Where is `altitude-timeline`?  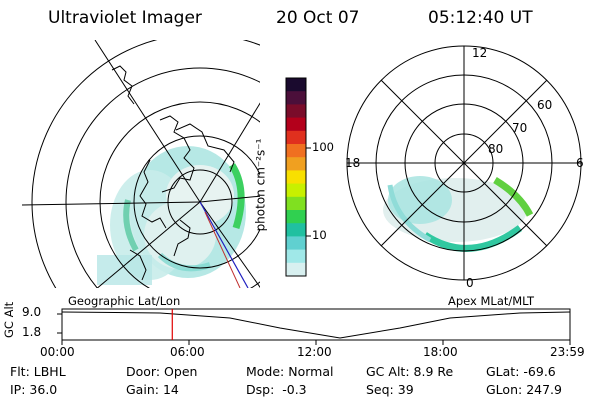
altitude-timeline is located at coordinates (314, 326).